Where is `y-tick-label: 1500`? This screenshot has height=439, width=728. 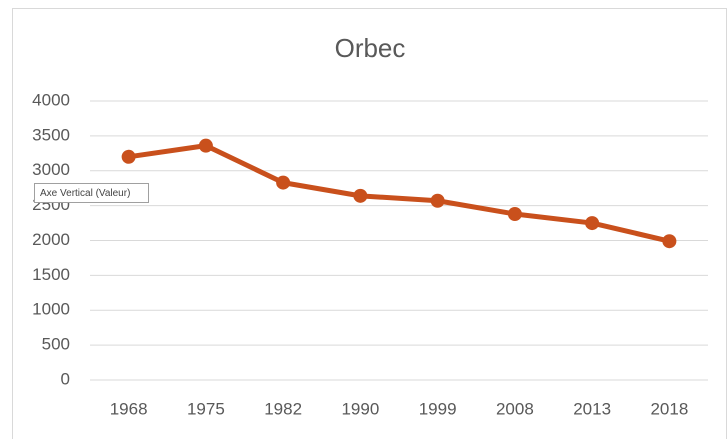 y-tick-label: 1500 is located at coordinates (51, 274).